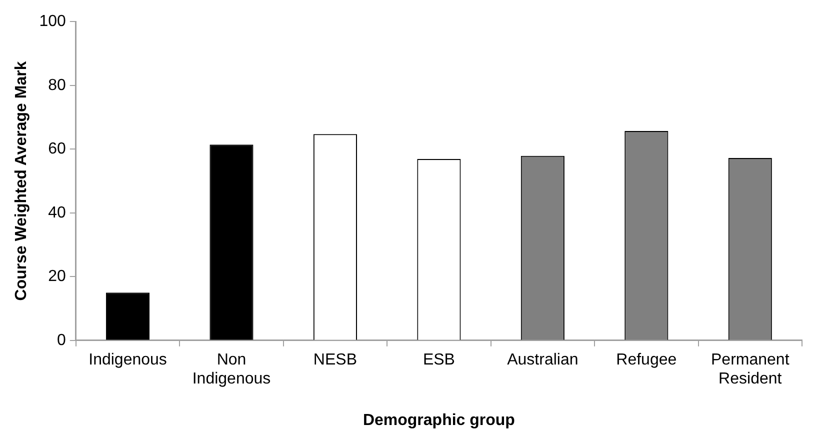  Describe the element at coordinates (750, 369) in the screenshot. I see `x-tick-label: Permanent Resident` at that location.